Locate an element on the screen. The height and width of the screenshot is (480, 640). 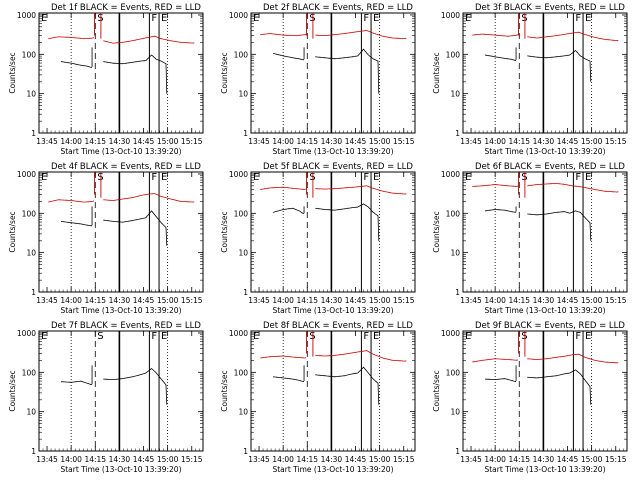
panel-title: Det 2f BLACK = Events, RED = LLD is located at coordinates (338, 8).